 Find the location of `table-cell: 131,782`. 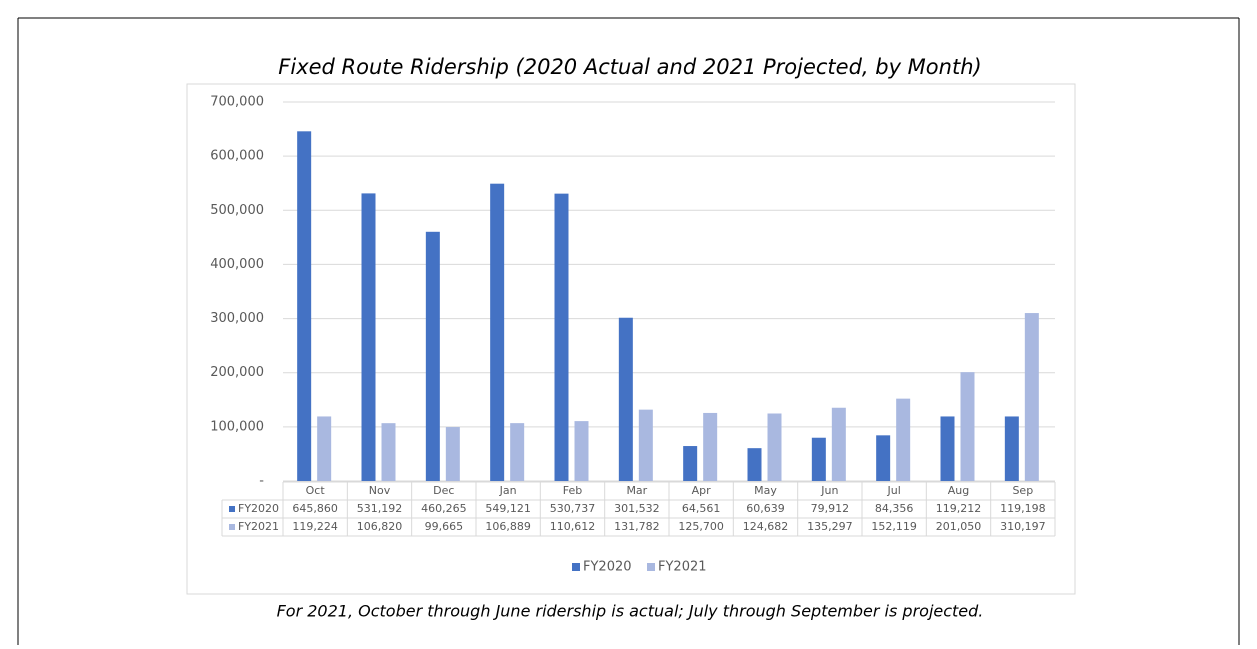

table-cell: 131,782 is located at coordinates (637, 526).